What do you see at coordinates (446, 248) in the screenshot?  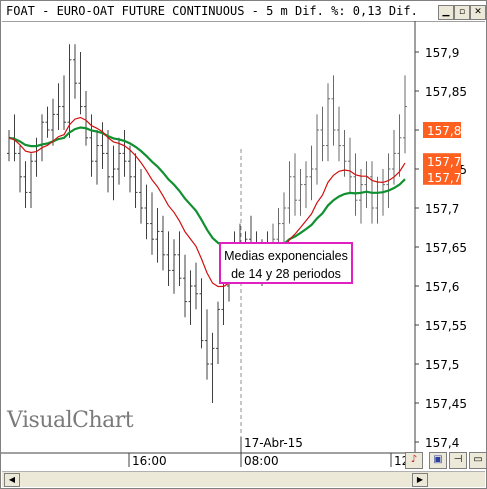 I see `price-tick-label: 157,65` at bounding box center [446, 248].